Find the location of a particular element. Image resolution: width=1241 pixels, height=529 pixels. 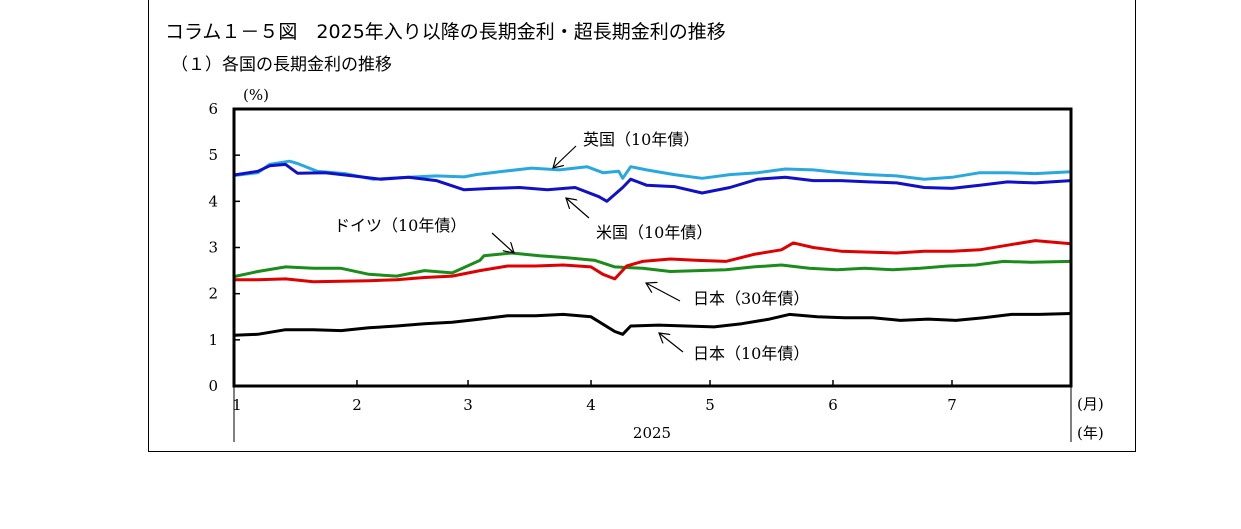

figure-title: コラム１－５図 2025年入り以降の長期金利・超長期金利の推移 is located at coordinates (445, 32).